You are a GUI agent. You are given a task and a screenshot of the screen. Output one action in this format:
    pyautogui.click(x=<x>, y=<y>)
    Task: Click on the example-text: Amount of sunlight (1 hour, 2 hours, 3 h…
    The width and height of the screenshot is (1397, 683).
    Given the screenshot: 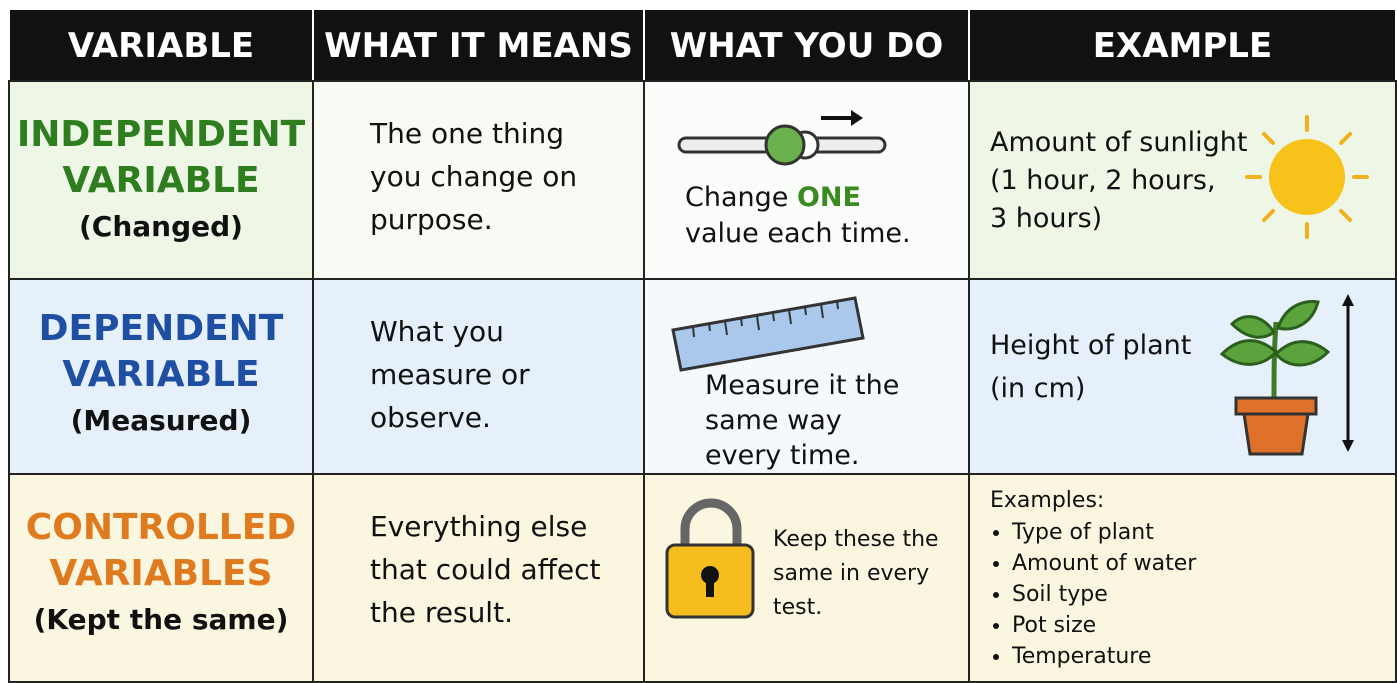 What is the action you would take?
    pyautogui.click(x=1118, y=181)
    